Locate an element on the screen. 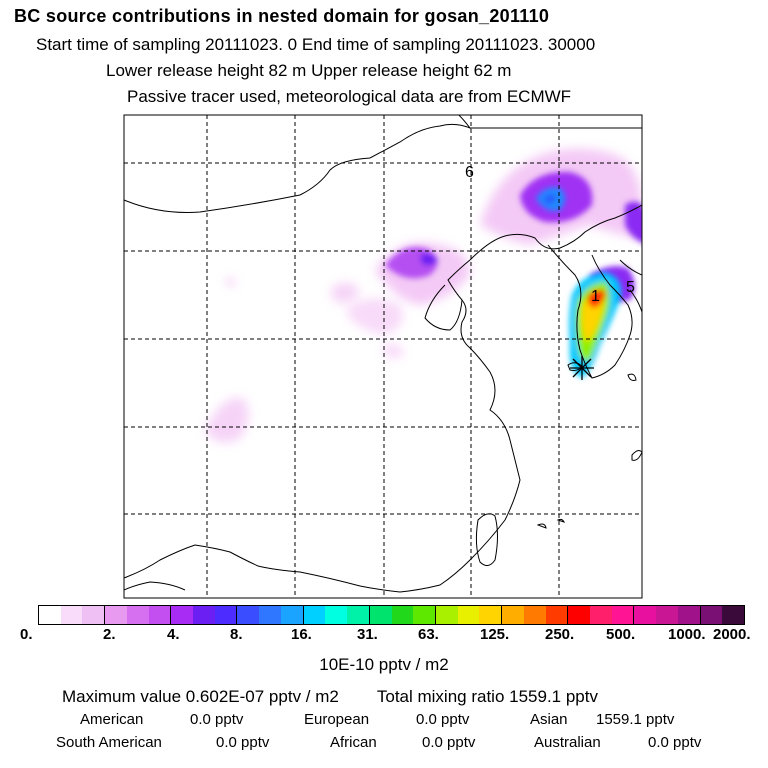 This screenshot has height=768, width=768. colorbar is located at coordinates (391, 615).